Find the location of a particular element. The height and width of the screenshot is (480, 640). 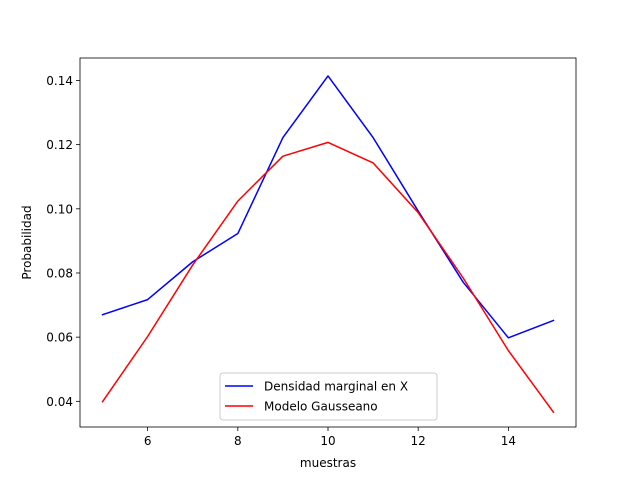

y-tick-label: 0.08 is located at coordinates (59, 273).